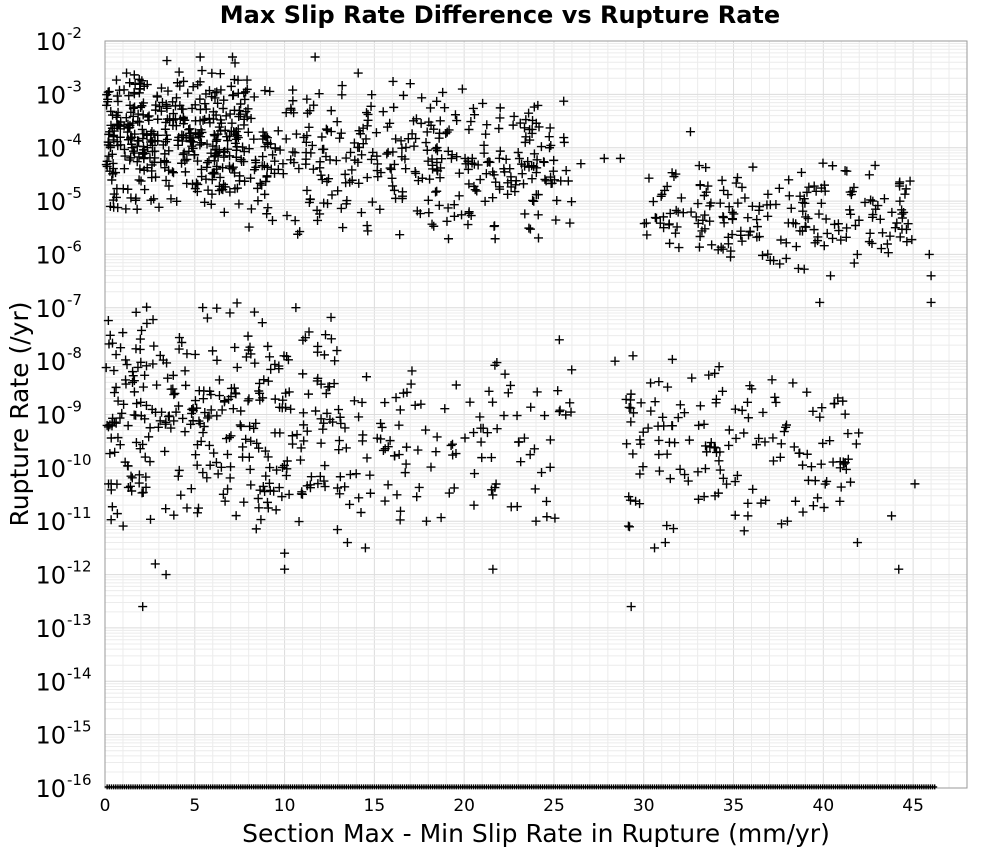 The image size is (1000, 850). I want to click on y-tick-exponent: -9, so click(74, 407).